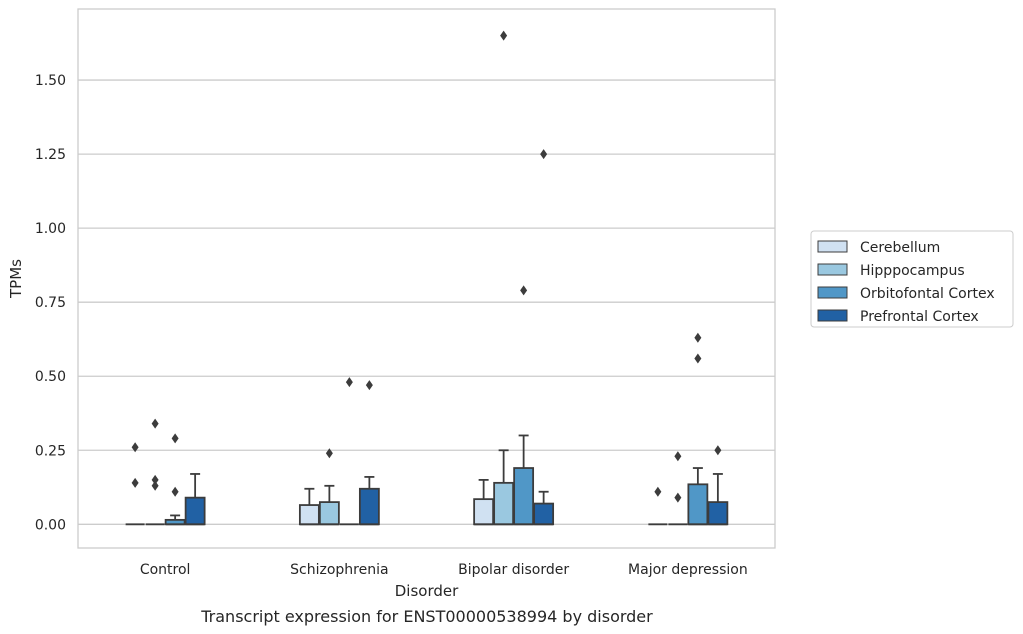 This screenshot has width=1023, height=634. Describe the element at coordinates (339, 570) in the screenshot. I see `x-tick-label: Schizophrenia` at that location.